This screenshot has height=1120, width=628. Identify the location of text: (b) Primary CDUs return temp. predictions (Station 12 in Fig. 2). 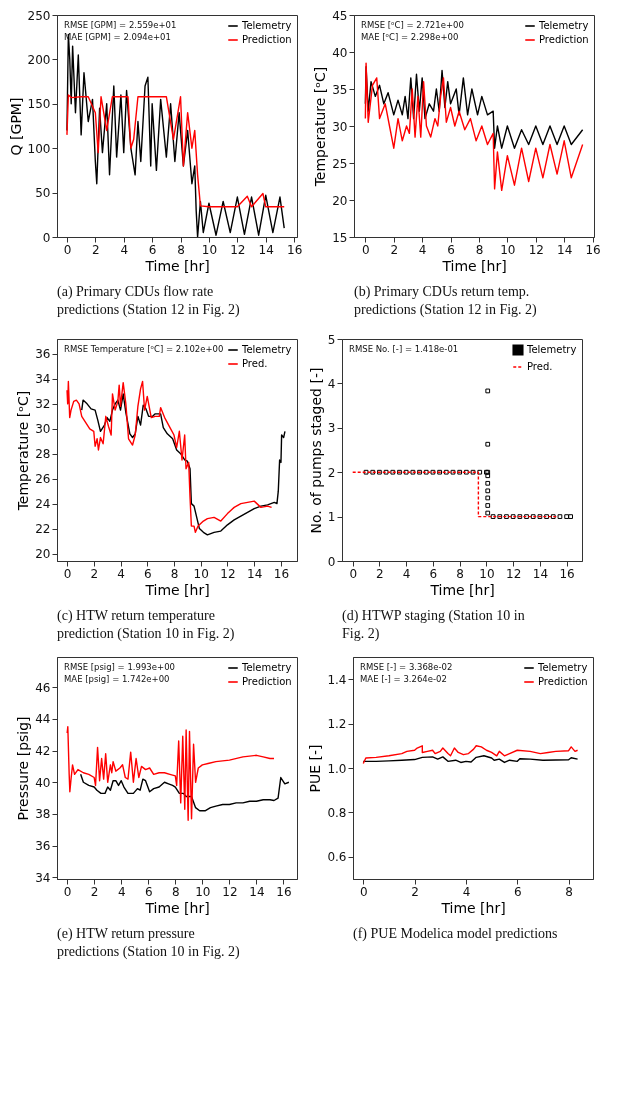
(446, 301).